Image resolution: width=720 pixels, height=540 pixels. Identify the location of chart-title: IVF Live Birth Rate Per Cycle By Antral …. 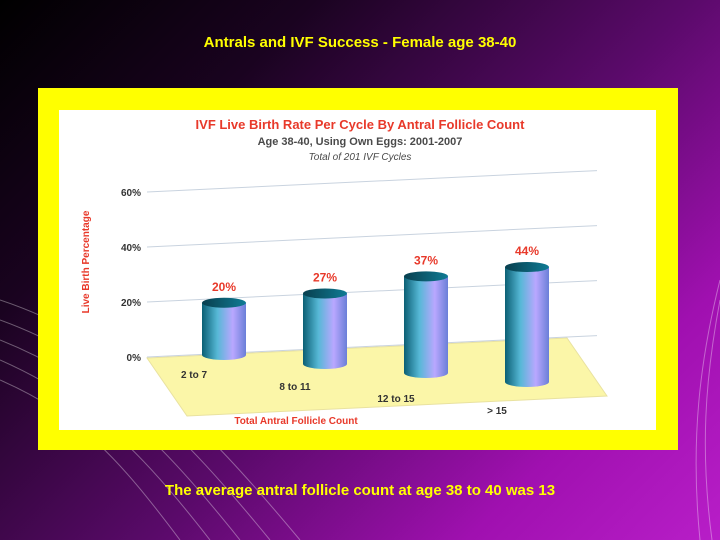
(361, 124).